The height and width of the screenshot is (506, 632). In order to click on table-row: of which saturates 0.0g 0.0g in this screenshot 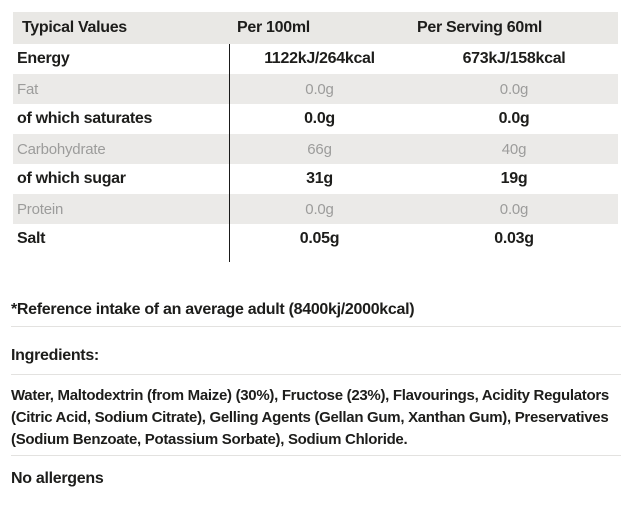, I will do `click(315, 119)`.